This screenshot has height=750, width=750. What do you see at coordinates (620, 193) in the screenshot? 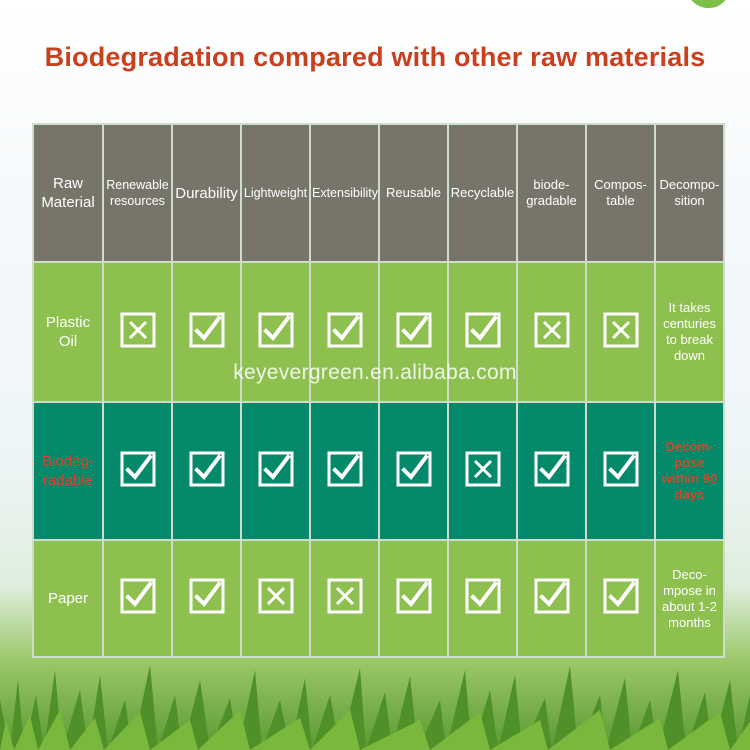
I see `header-compostable: Compos-table` at bounding box center [620, 193].